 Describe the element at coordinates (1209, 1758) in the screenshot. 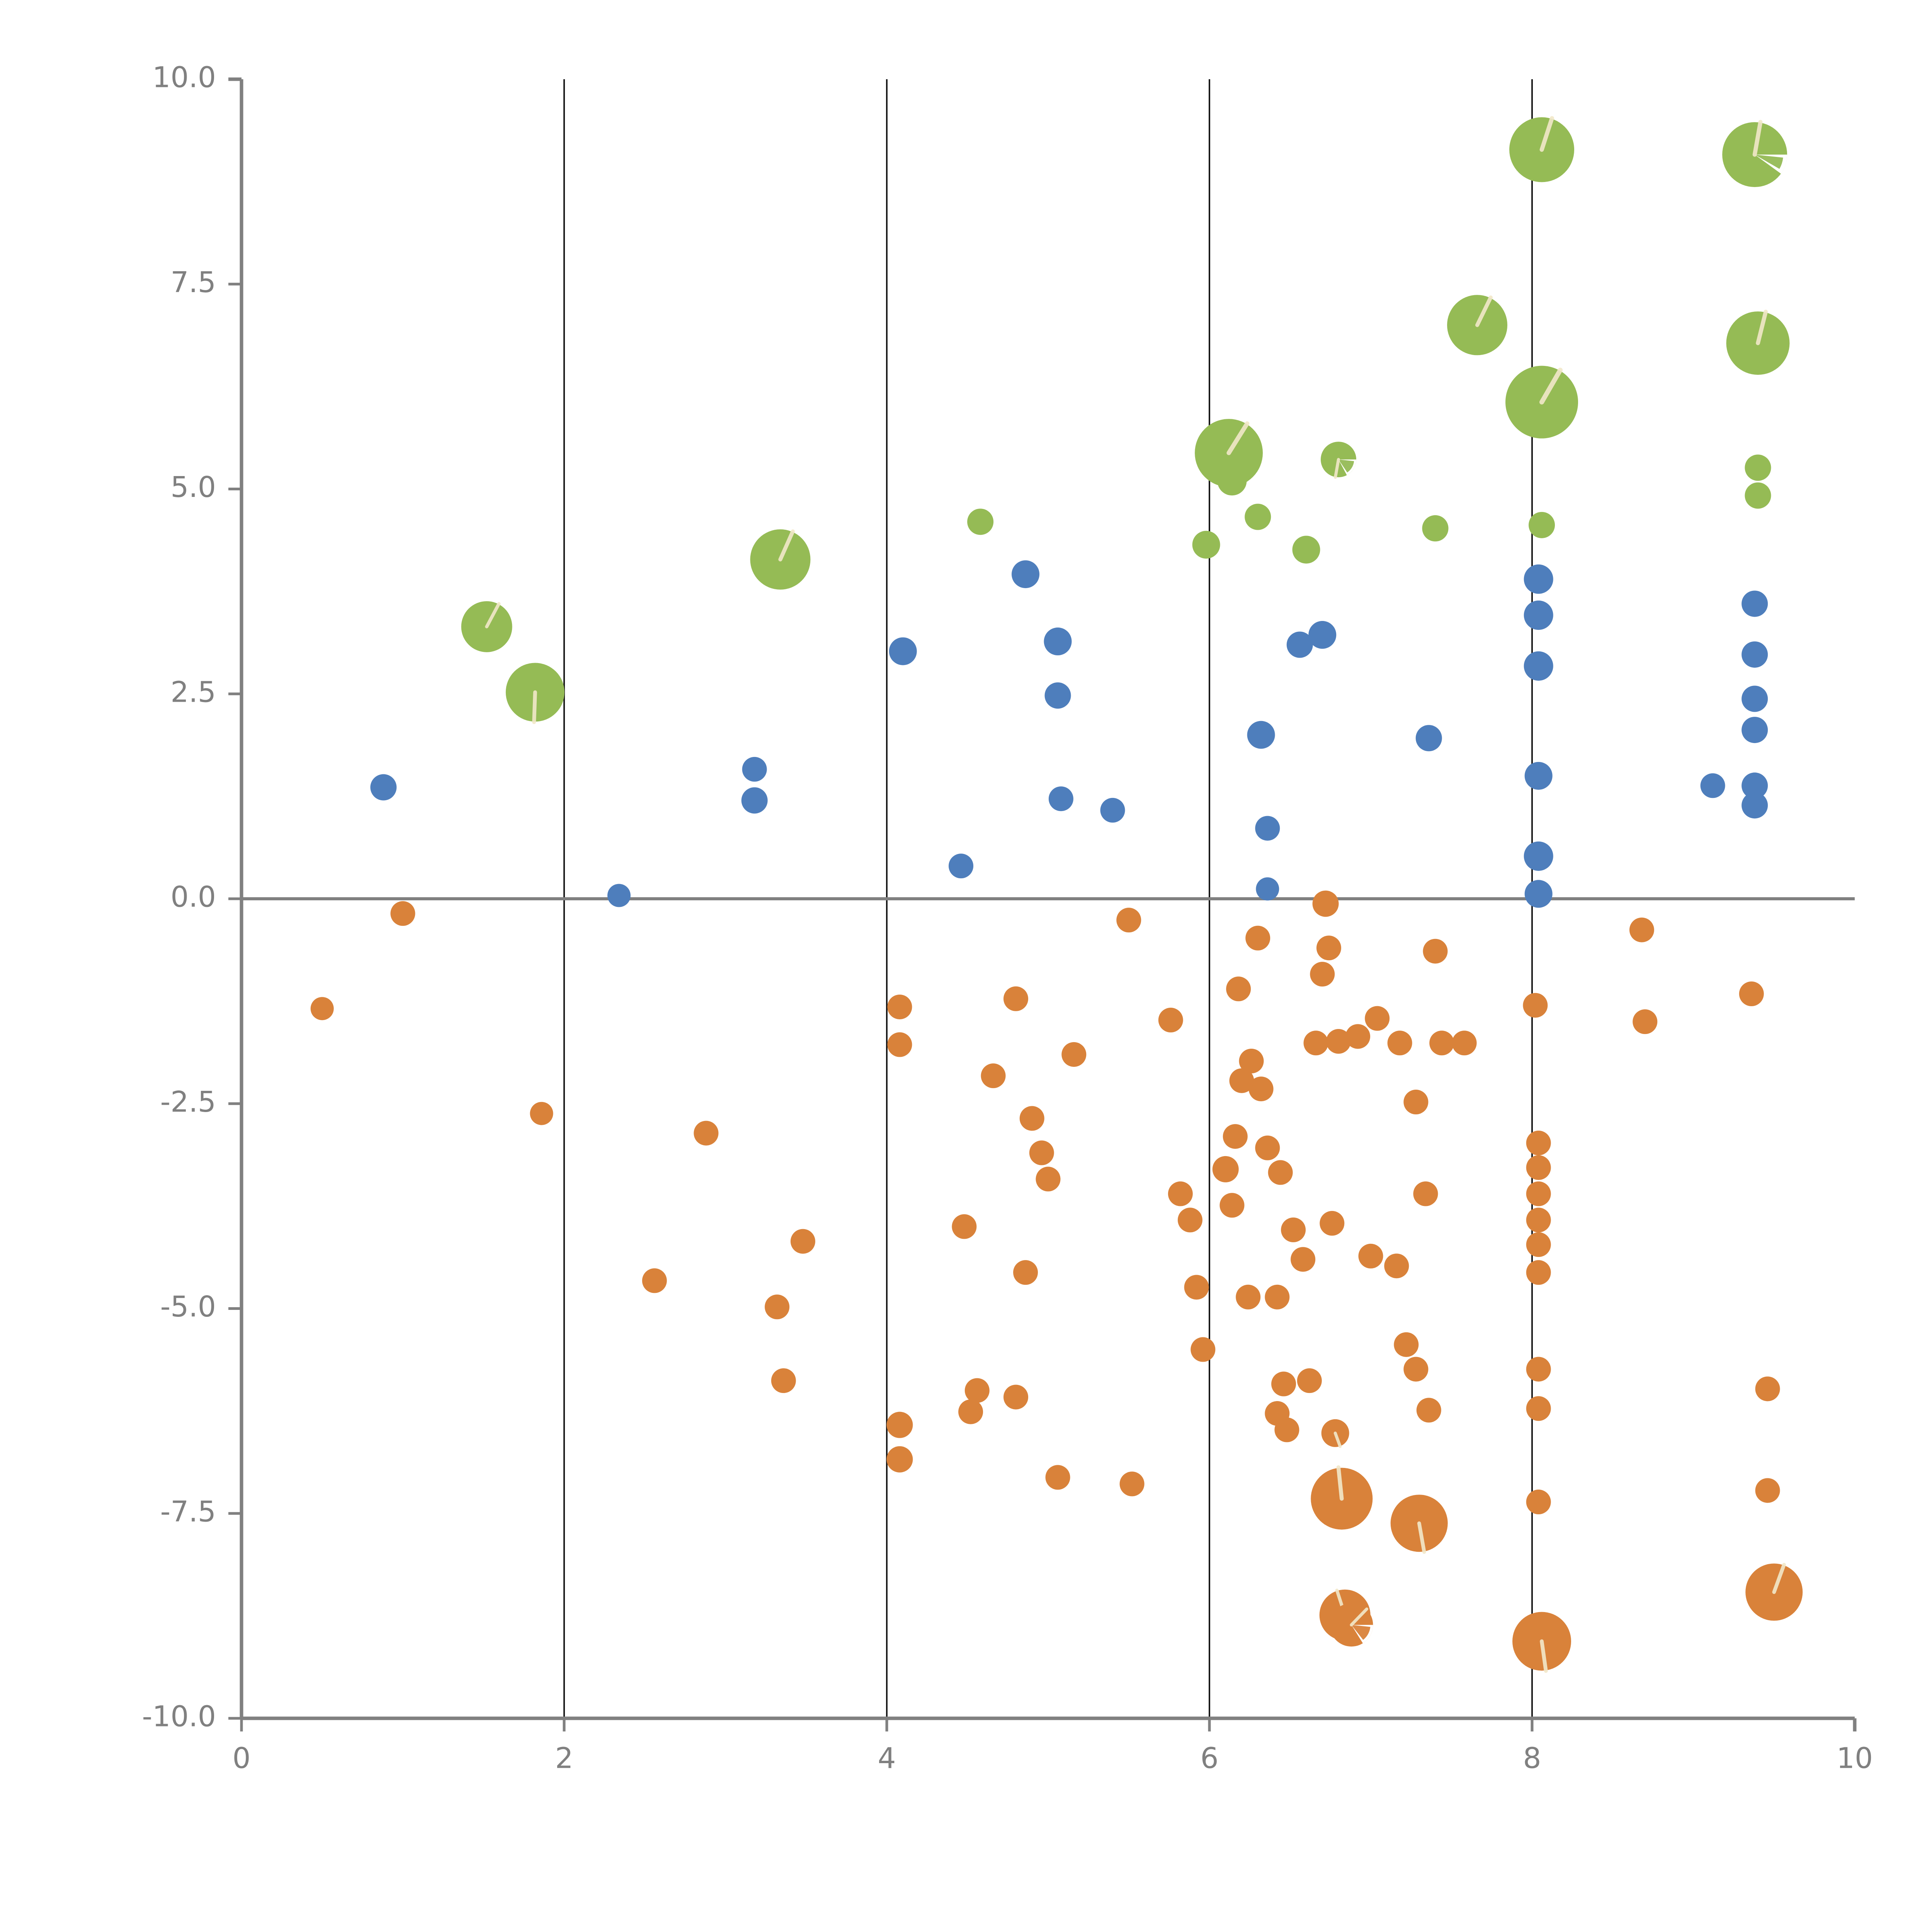

I see `x-tick-label: 6` at that location.